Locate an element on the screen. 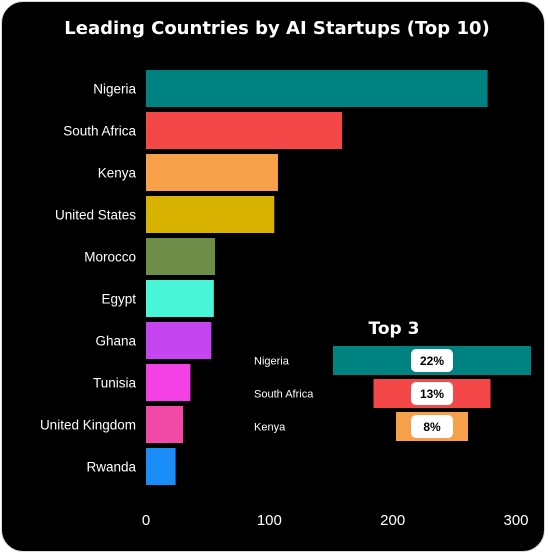 This screenshot has width=548, height=555. y-tick-label-nigeria: Nigeria is located at coordinates (114, 89).